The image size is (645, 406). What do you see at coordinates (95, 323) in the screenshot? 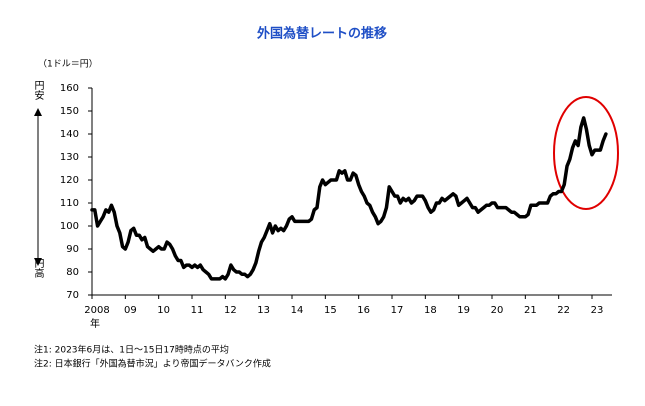
I see `x-unit: 年` at bounding box center [95, 323].